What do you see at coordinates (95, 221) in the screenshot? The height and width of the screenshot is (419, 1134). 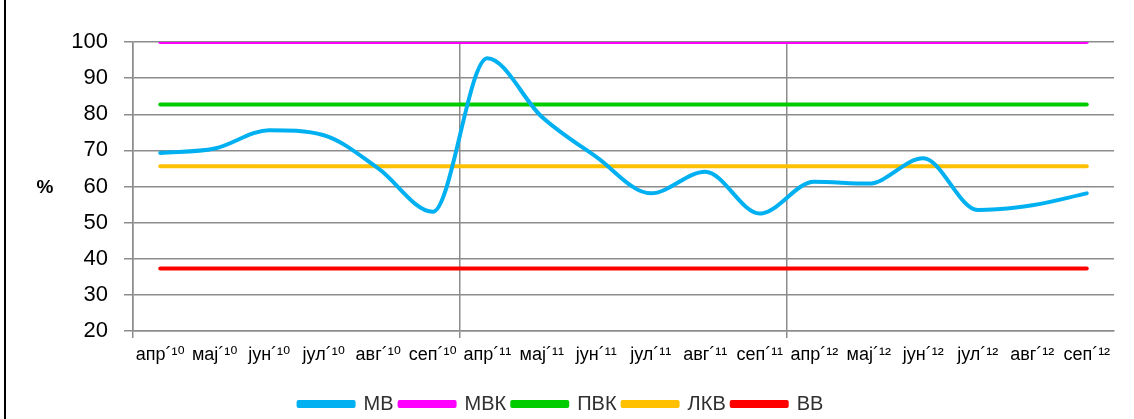 I see `y-tick-label: 50` at bounding box center [95, 221].